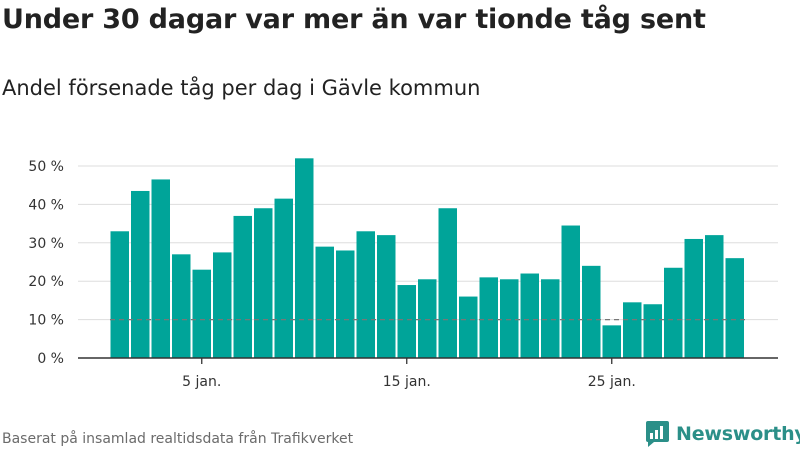  What do you see at coordinates (201, 382) in the screenshot?
I see `x-tick-label: 5 jan.` at bounding box center [201, 382].